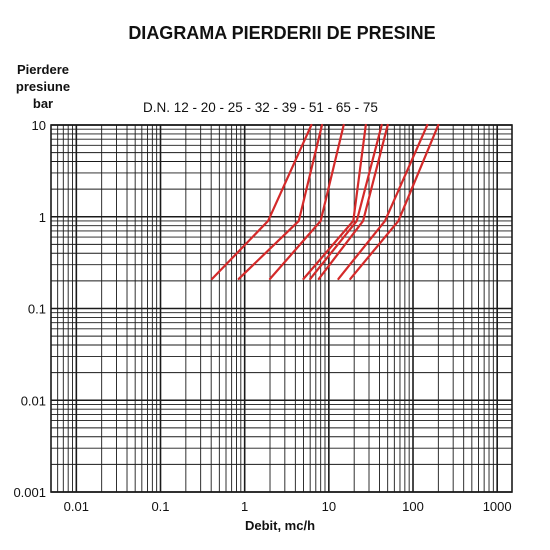  I want to click on x-tick-label: 100, so click(413, 506).